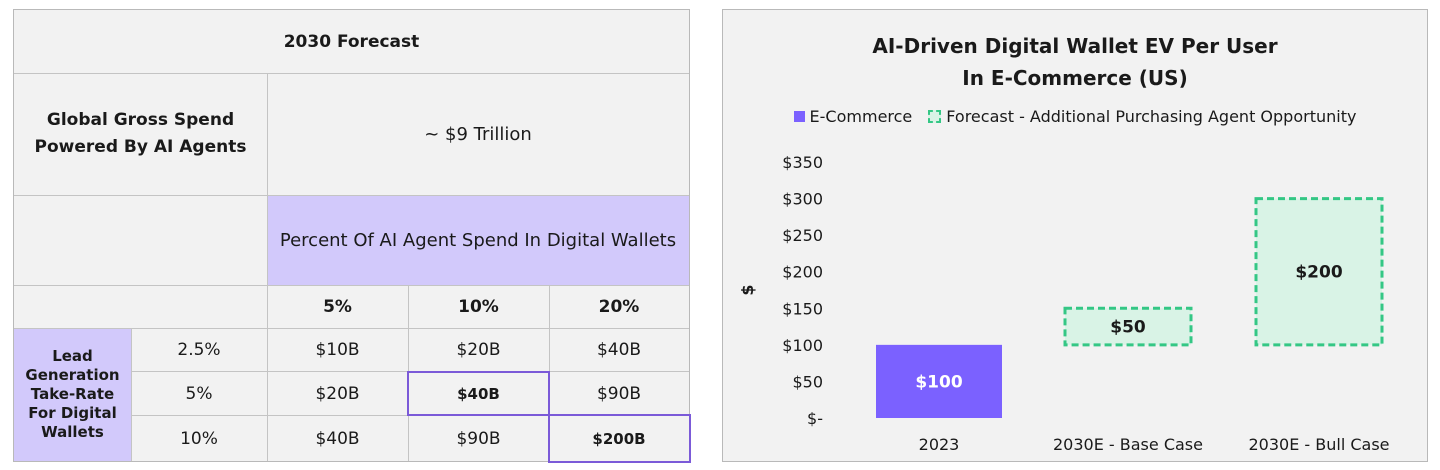 The height and width of the screenshot is (470, 1440). What do you see at coordinates (1075, 46) in the screenshot?
I see `chart-title-line1: AI-Driven Digital Wallet EV Per User` at bounding box center [1075, 46].